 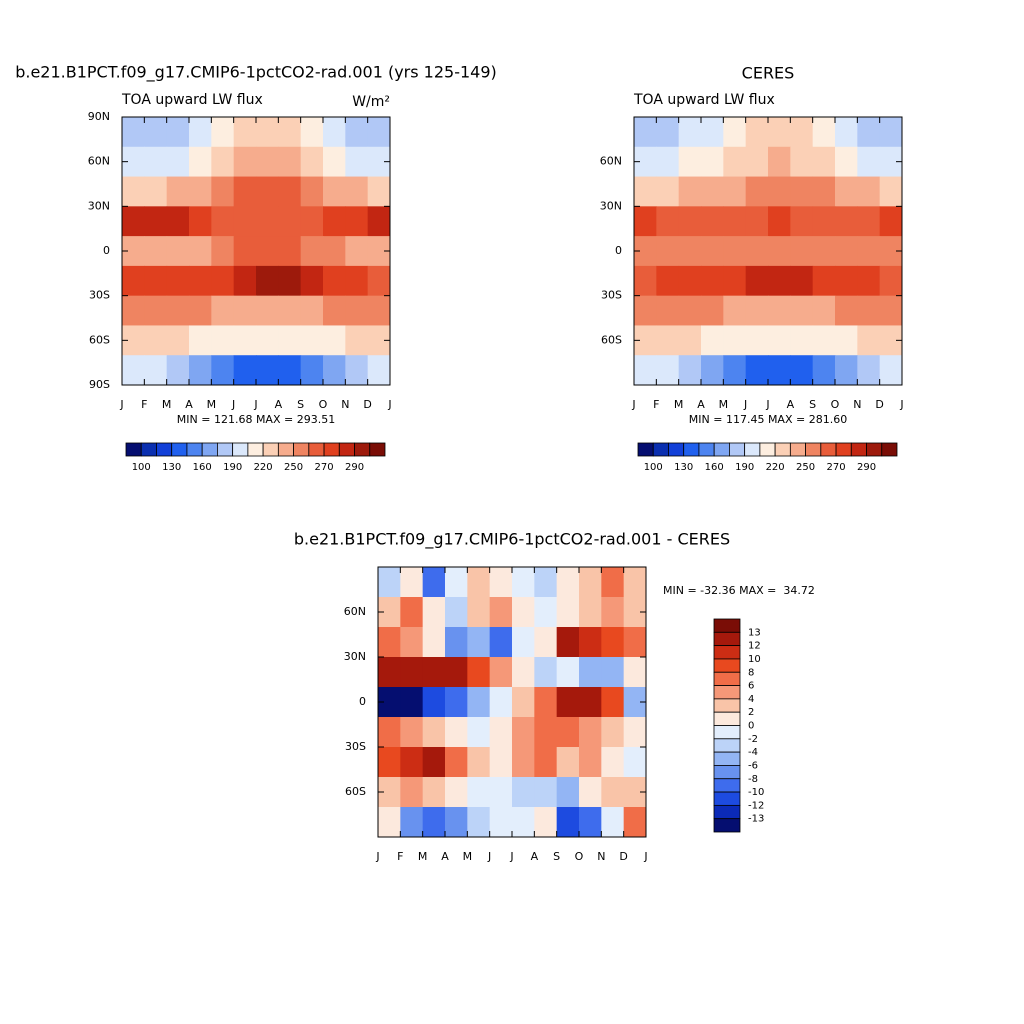 I want to click on y-tick-label: 60N, so click(x=611, y=161).